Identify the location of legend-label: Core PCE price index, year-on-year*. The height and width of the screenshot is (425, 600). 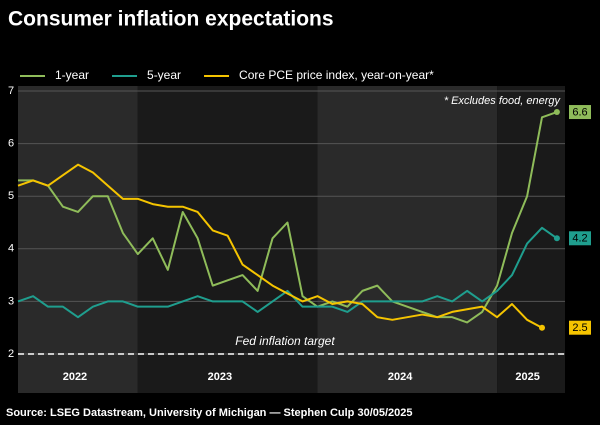
(336, 75).